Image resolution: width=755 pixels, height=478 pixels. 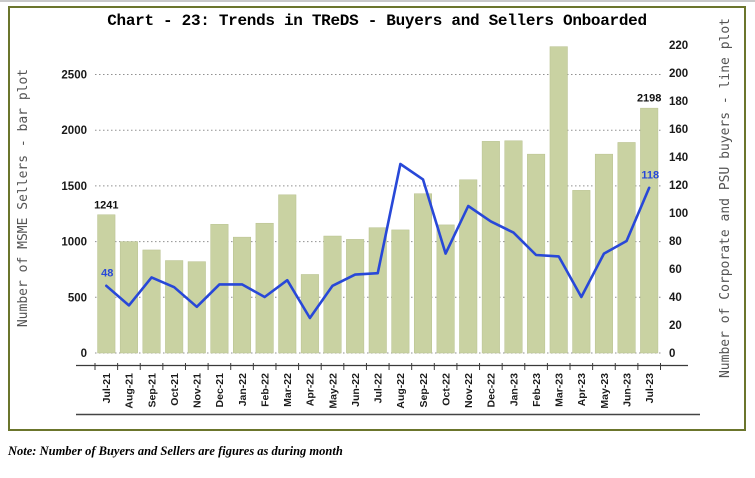 I want to click on right-tick-label-180: 180, so click(x=678, y=102).